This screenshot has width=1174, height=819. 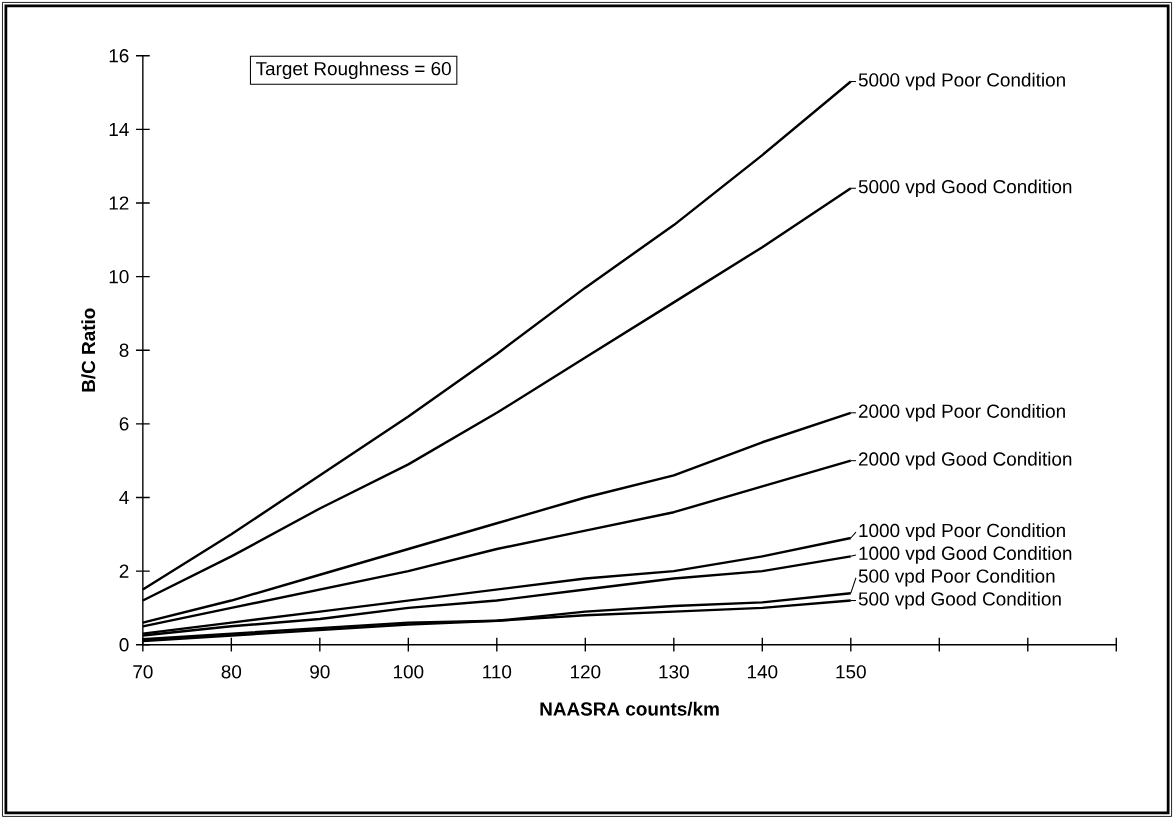 What do you see at coordinates (961, 81) in the screenshot?
I see `legend-label: 5000 vpd Poor Condition` at bounding box center [961, 81].